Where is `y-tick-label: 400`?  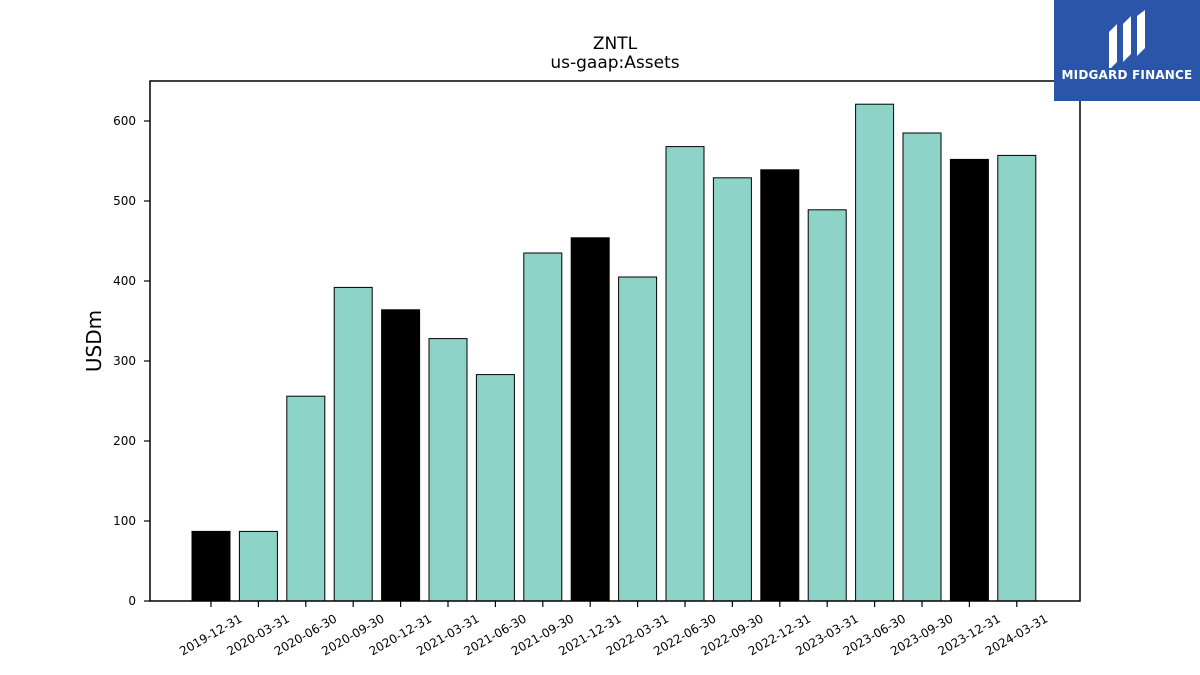
y-tick-label: 400 is located at coordinates (124, 281).